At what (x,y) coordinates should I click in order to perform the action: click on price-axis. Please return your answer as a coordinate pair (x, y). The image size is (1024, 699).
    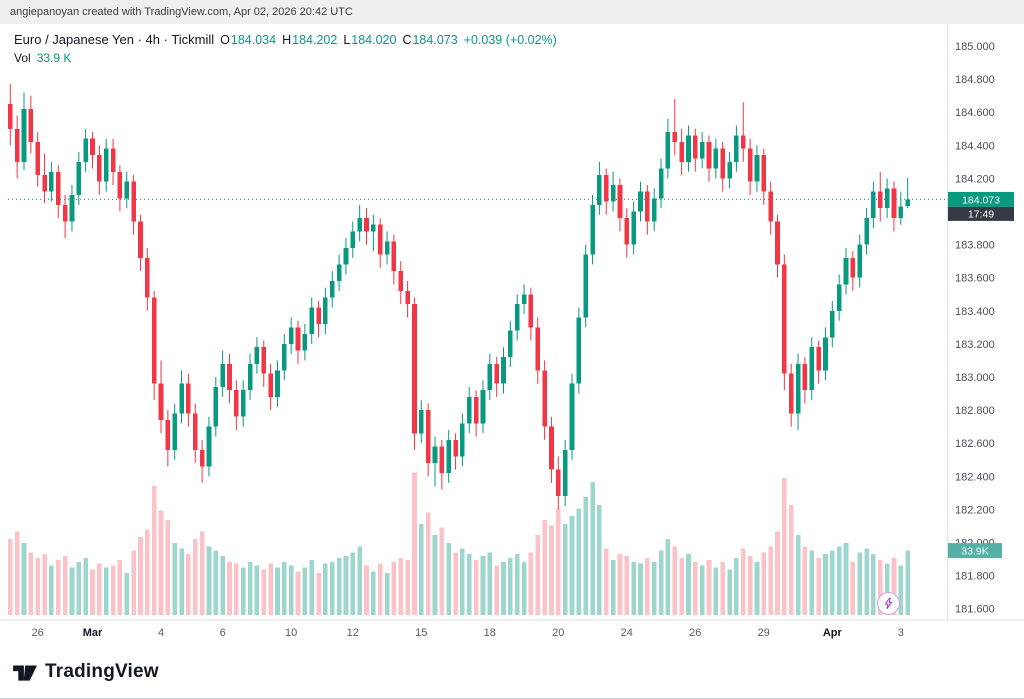
    Looking at the image, I should click on (986, 322).